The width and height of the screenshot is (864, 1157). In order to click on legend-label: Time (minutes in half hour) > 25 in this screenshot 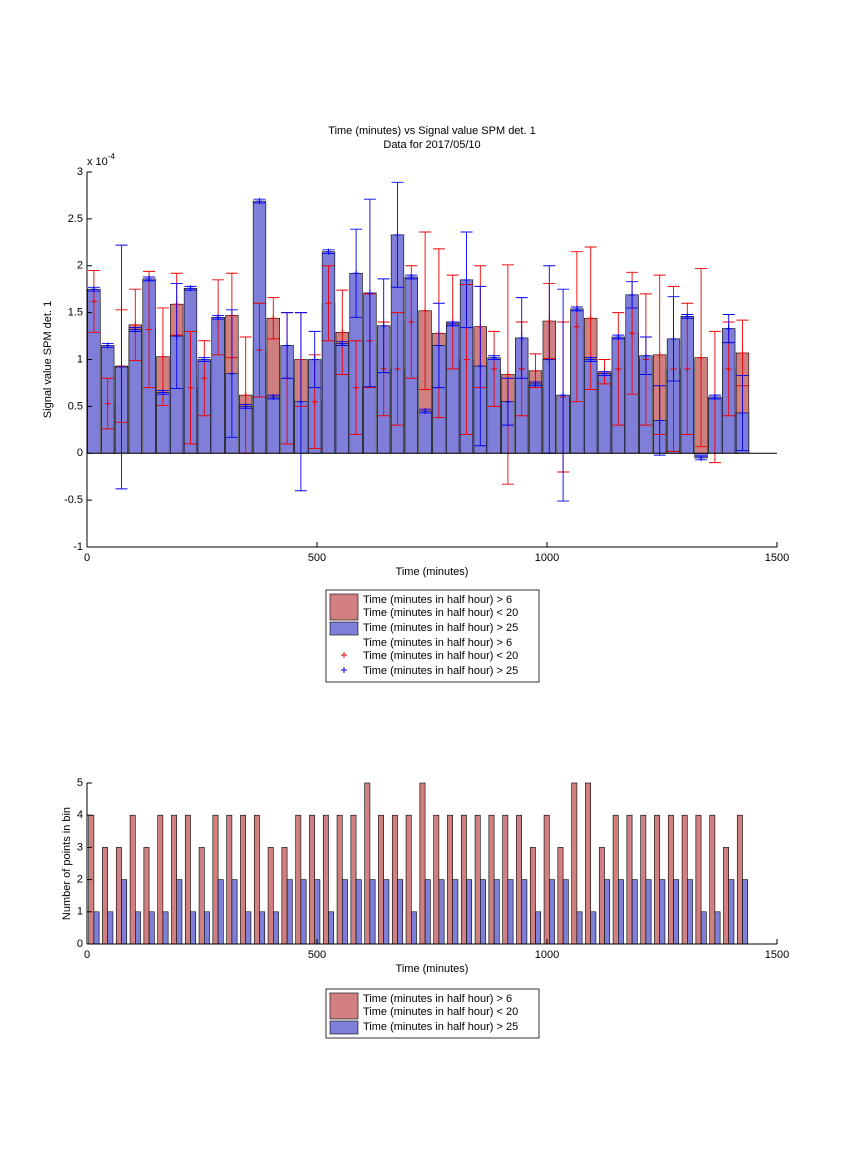, I will do `click(440, 1027)`.